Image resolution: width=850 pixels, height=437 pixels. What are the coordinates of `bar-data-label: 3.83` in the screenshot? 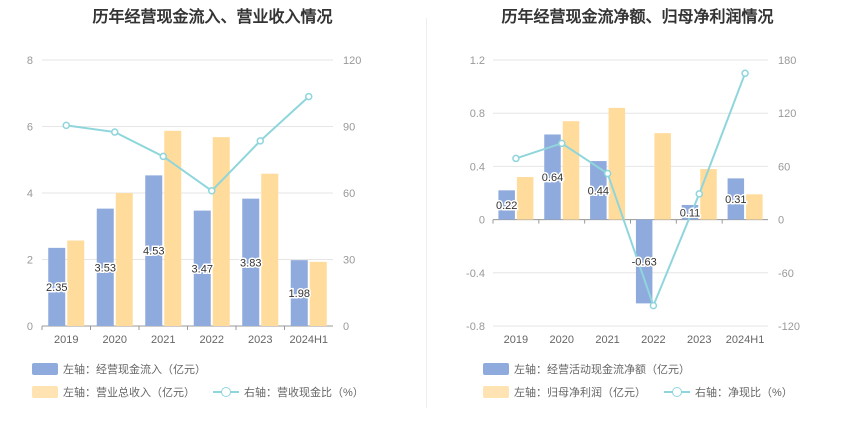 It's located at (250, 263).